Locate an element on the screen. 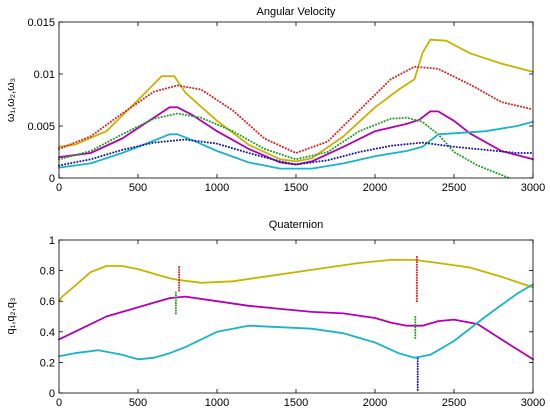 This screenshot has width=550, height=416. y-tick-label: 0.8 is located at coordinates (47, 272).